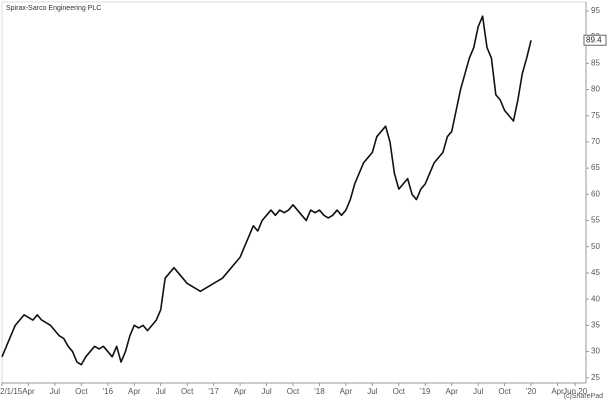  I want to click on last-value-label: 89.4, so click(594, 39).